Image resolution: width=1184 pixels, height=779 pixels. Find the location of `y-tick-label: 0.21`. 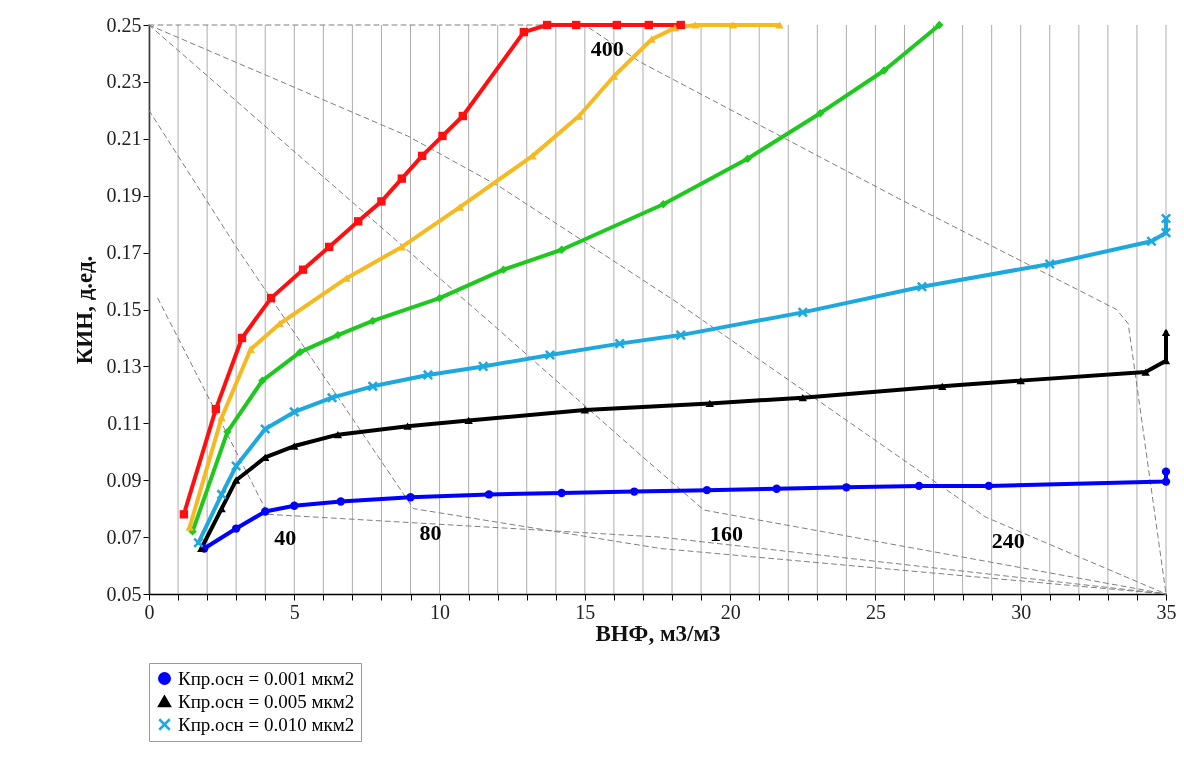

y-tick-label: 0.21 is located at coordinates (124, 138).